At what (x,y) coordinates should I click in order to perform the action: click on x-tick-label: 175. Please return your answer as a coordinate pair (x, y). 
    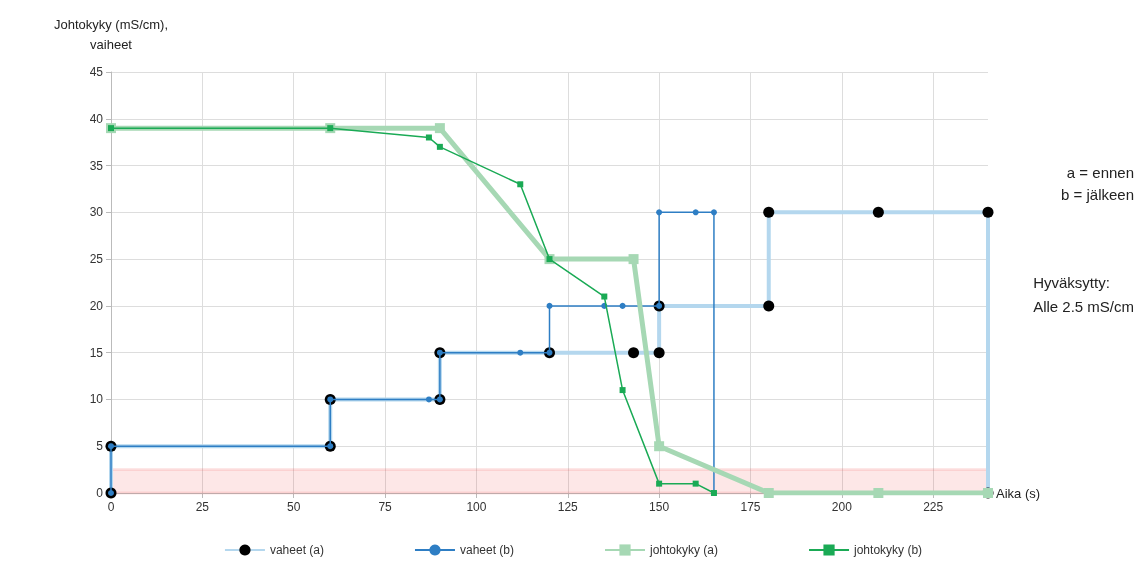
    Looking at the image, I should click on (750, 507).